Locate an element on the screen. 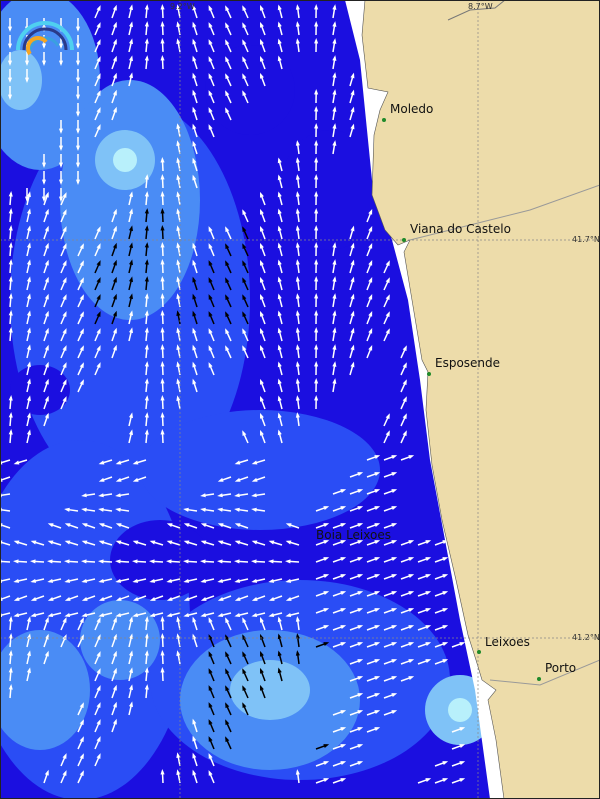 Image resolution: width=600 pixels, height=799 pixels. river is located at coordinates (504, 212).